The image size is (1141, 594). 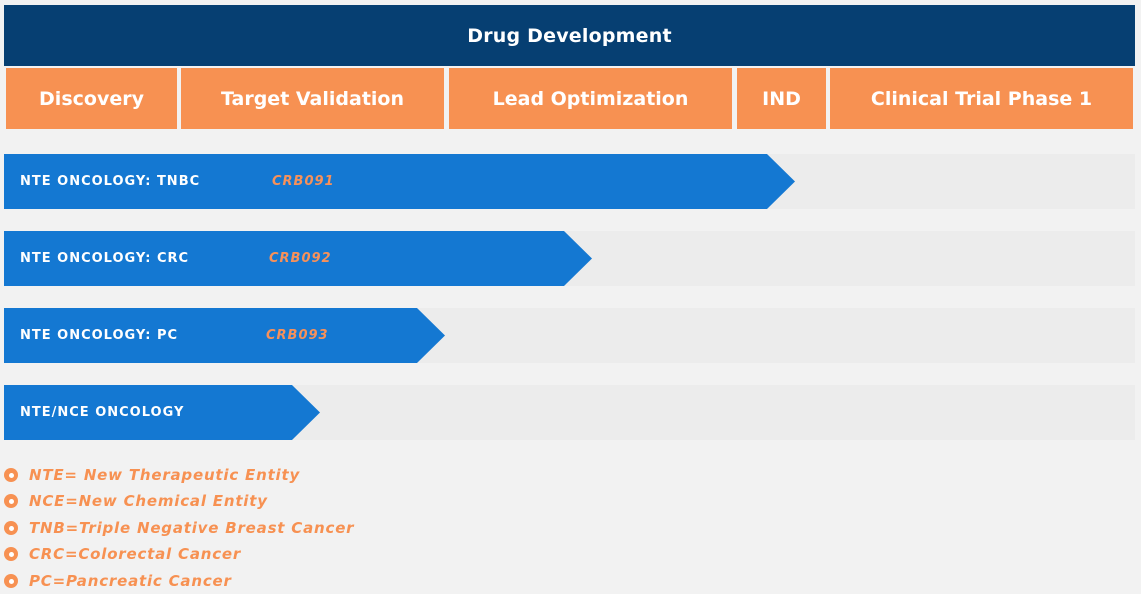 I want to click on header-title: Drug Development, so click(x=569, y=35).